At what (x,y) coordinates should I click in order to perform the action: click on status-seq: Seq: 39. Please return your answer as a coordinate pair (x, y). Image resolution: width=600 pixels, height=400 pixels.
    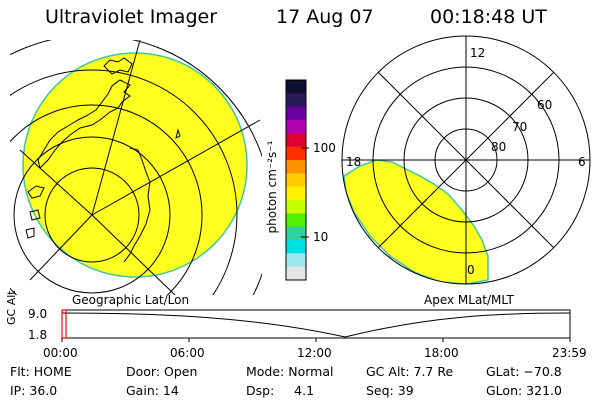
    Looking at the image, I should click on (390, 390).